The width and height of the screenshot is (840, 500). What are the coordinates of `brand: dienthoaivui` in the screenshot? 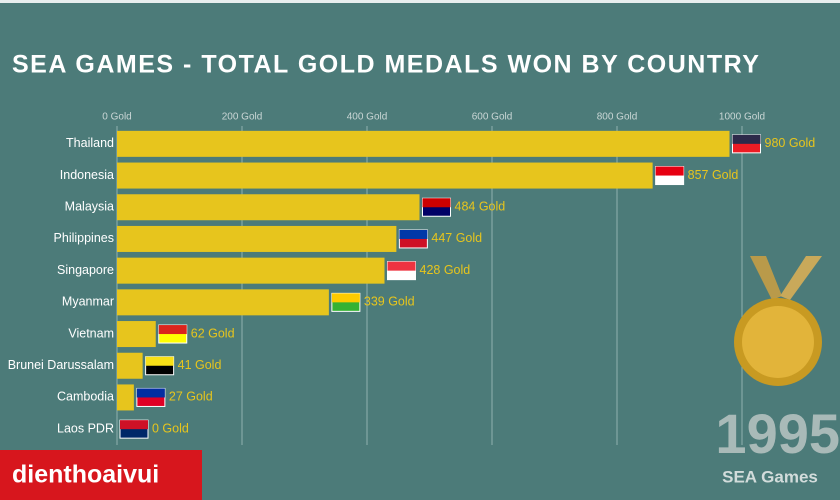 It's located at (85, 475).